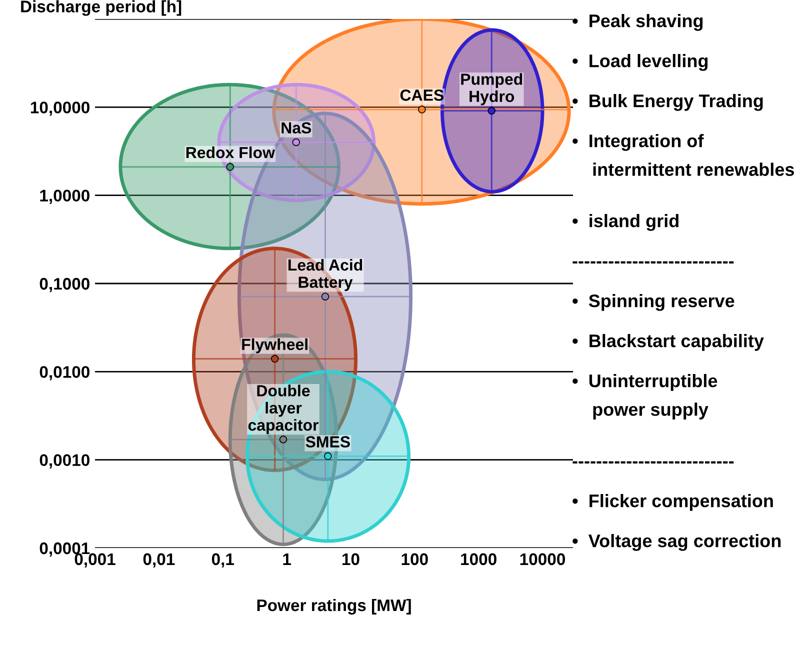 The height and width of the screenshot is (652, 805). Describe the element at coordinates (478, 559) in the screenshot. I see `x-tick-label: 1000` at that location.